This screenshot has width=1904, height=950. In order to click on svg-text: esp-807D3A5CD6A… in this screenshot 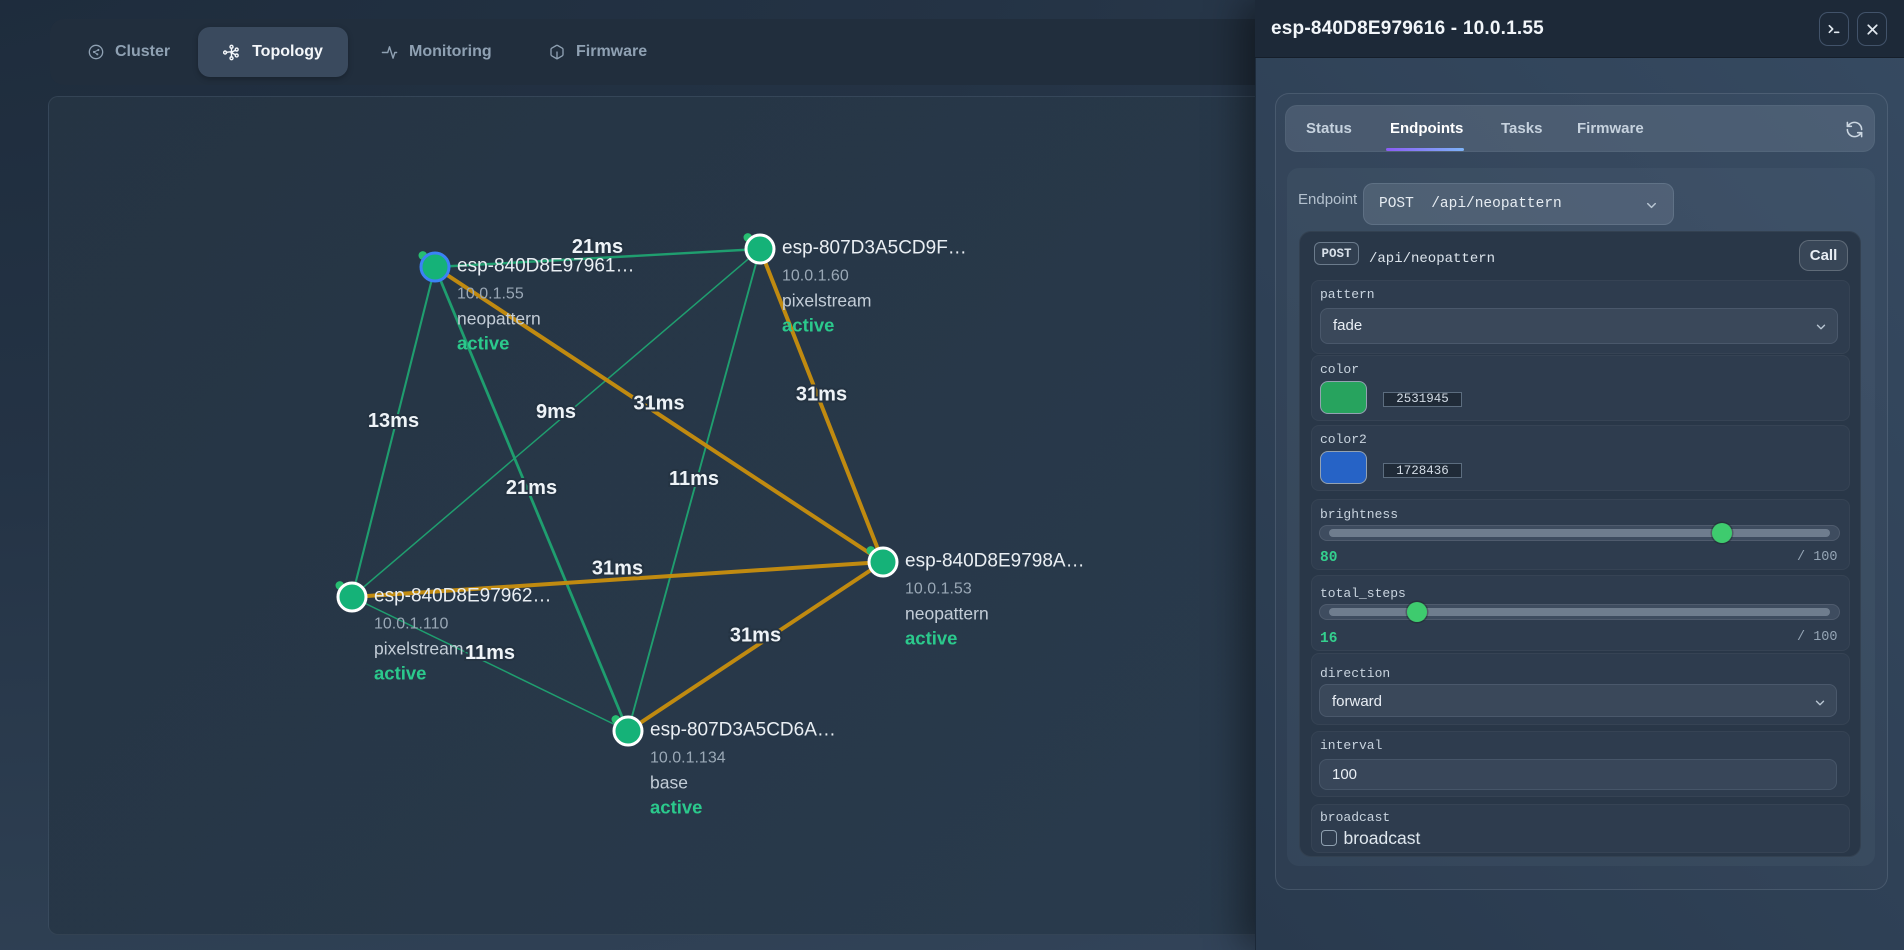, I will do `click(743, 730)`.